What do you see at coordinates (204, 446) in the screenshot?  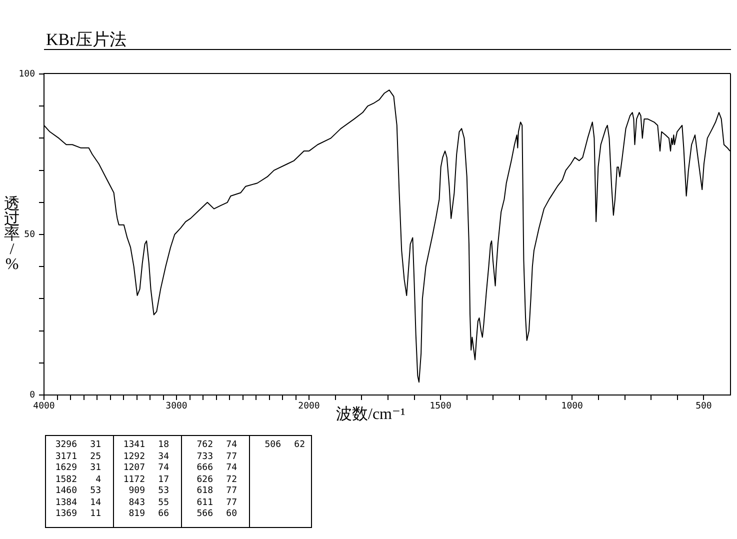 I see `category-label: 762` at bounding box center [204, 446].